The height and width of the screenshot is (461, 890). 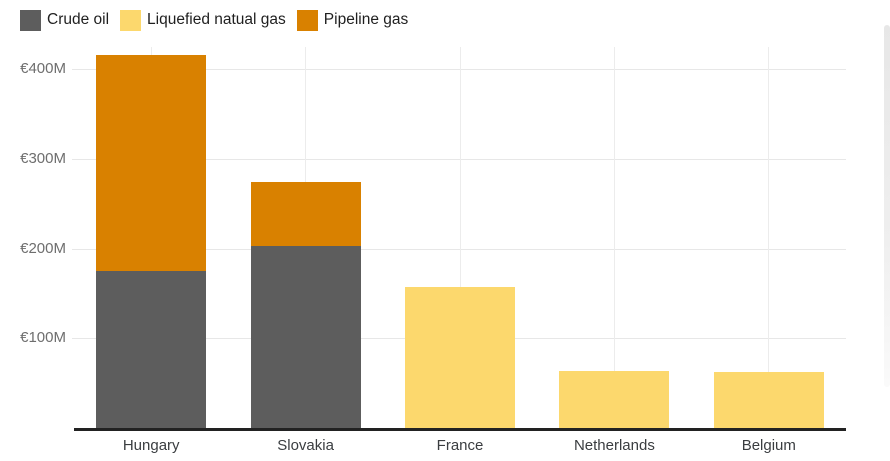 I want to click on y-axis-tick-label: €300M, so click(x=43, y=159).